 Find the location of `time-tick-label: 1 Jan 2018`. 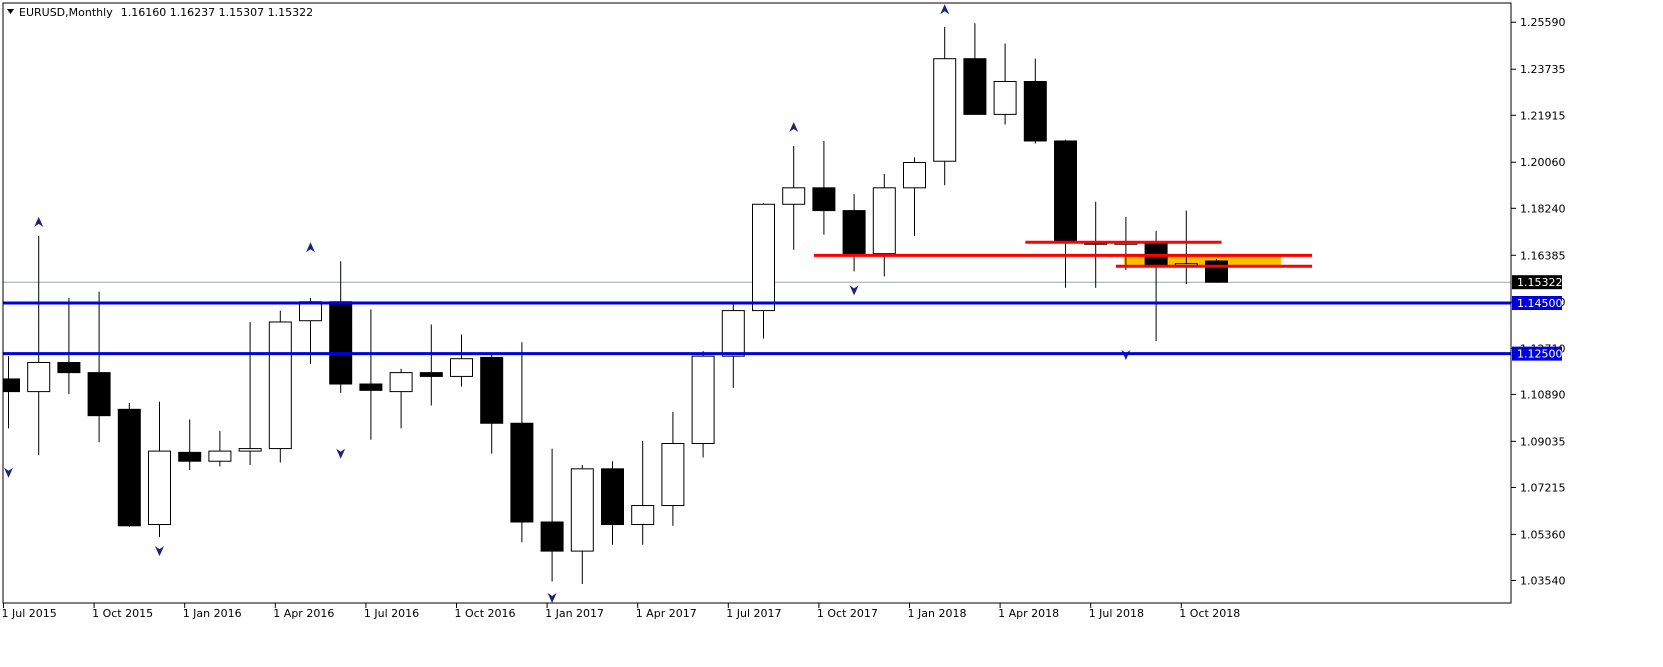

time-tick-label: 1 Jan 2018 is located at coordinates (937, 613).